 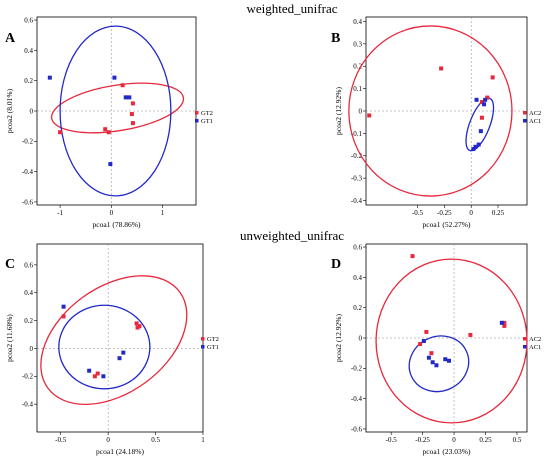 What do you see at coordinates (336, 264) in the screenshot?
I see `panel-letter: D` at bounding box center [336, 264].